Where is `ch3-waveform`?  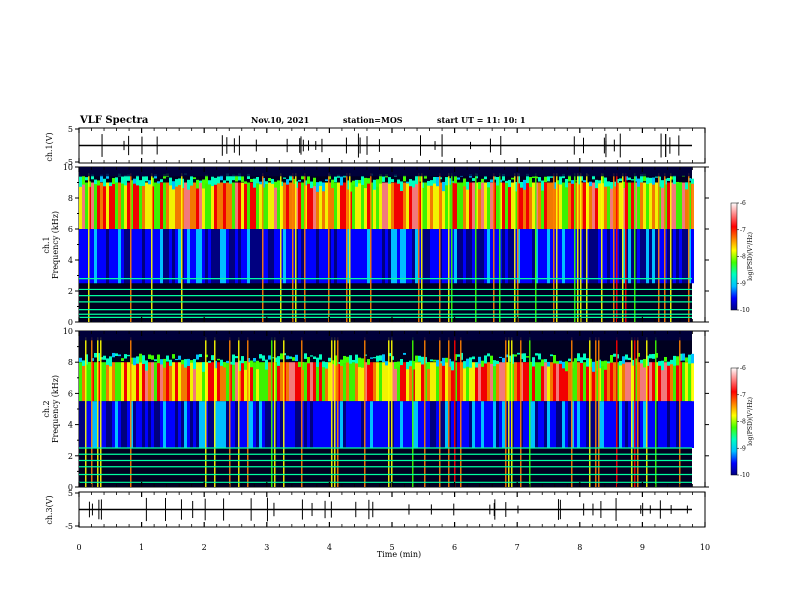 ch3-waveform is located at coordinates (385, 509).